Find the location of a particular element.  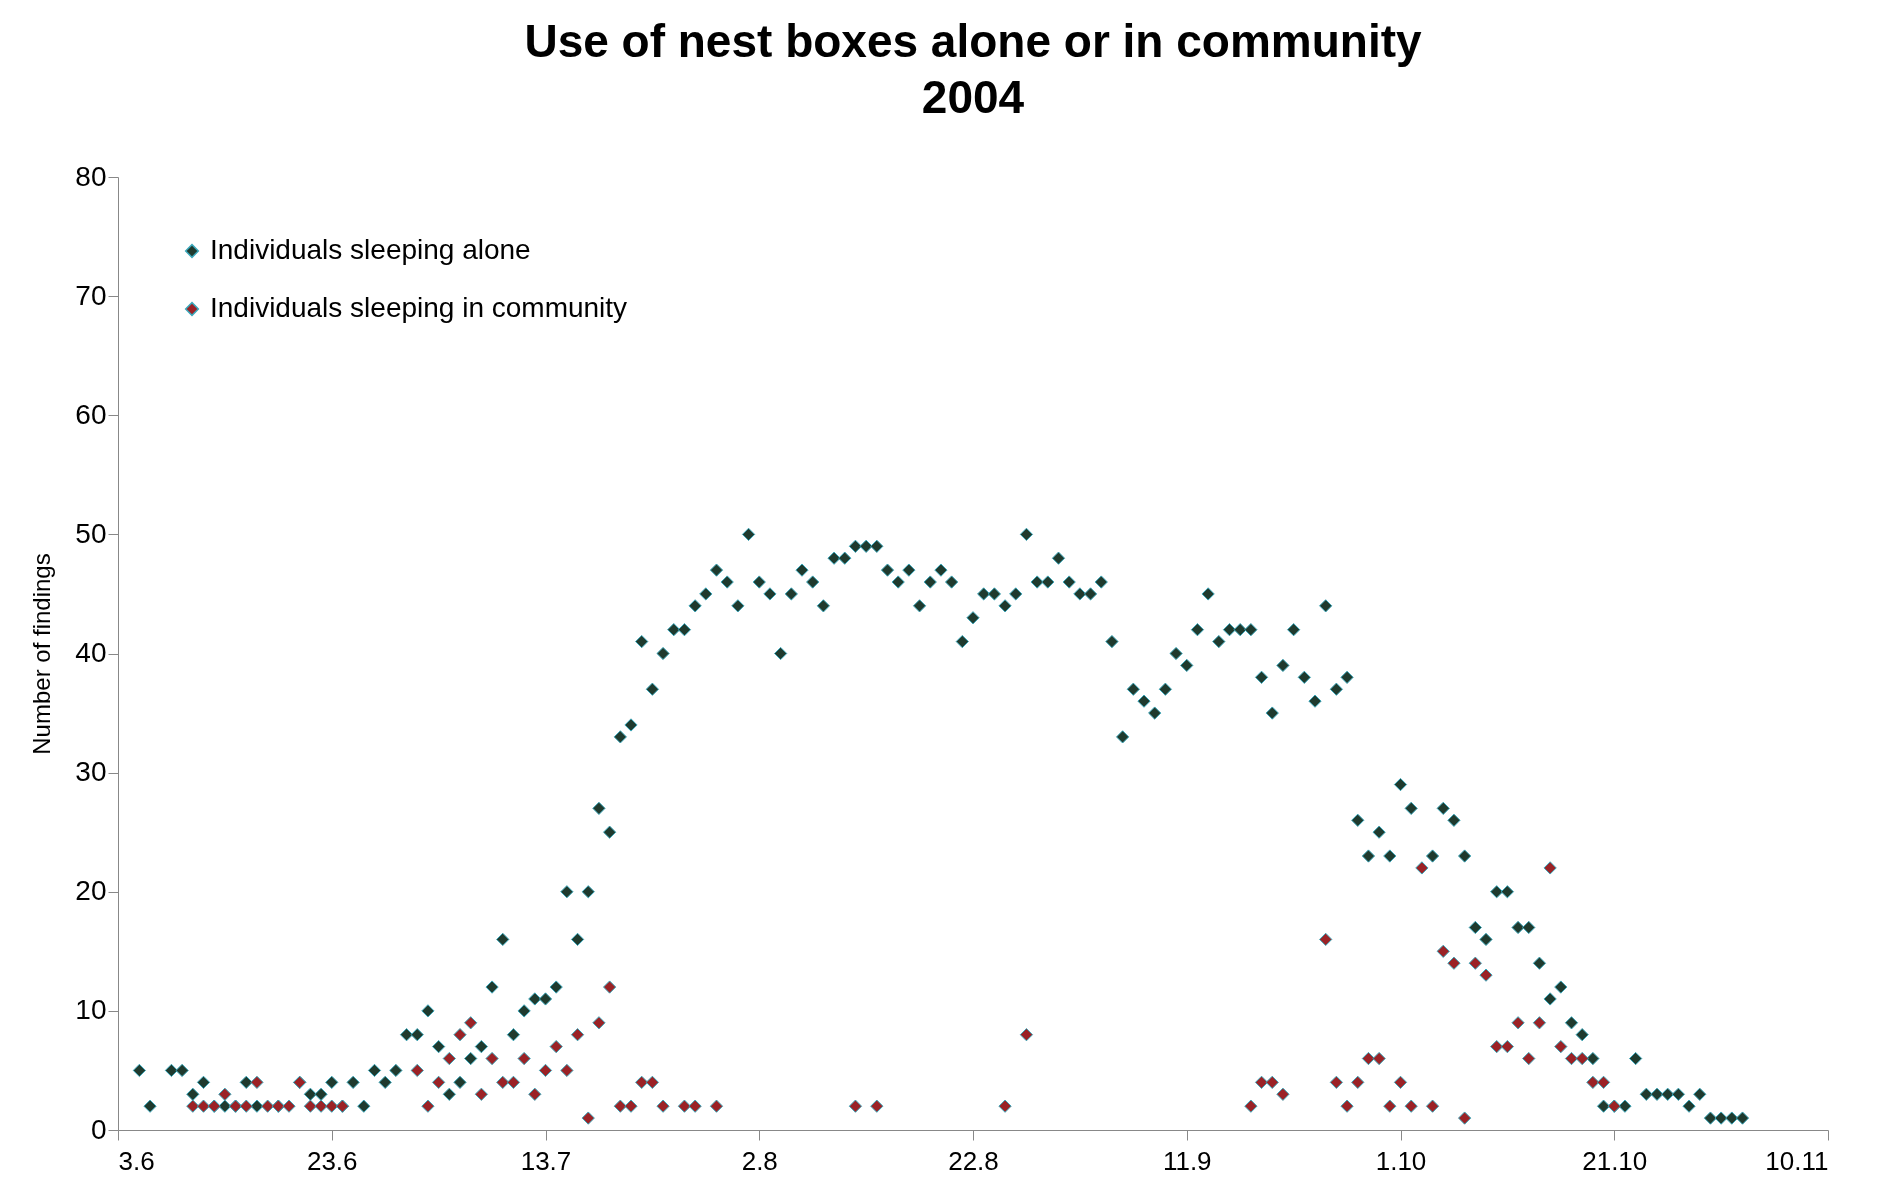

y-tick-label: 30 is located at coordinates (91, 772).